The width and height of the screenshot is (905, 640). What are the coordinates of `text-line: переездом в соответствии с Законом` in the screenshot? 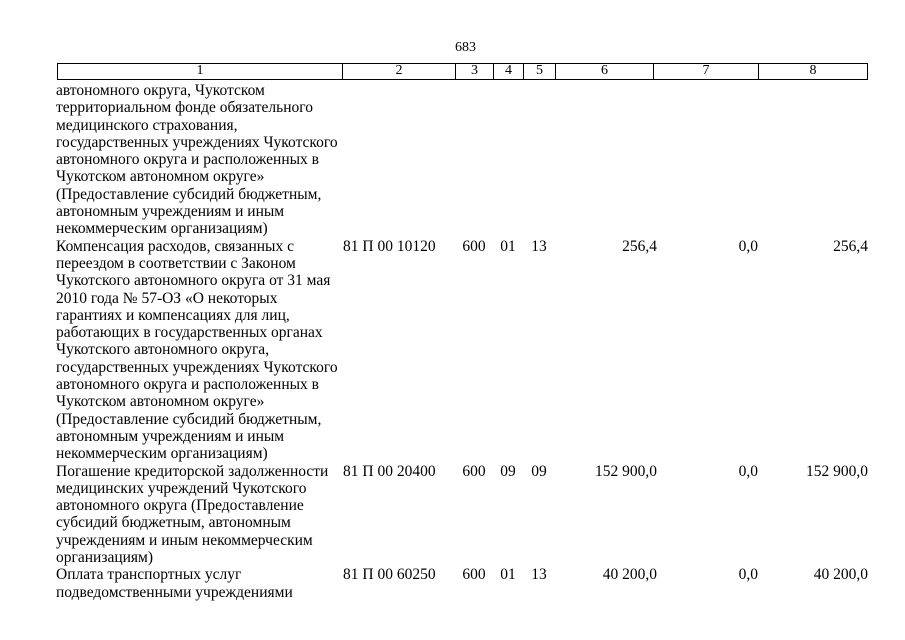 It's located at (176, 263).